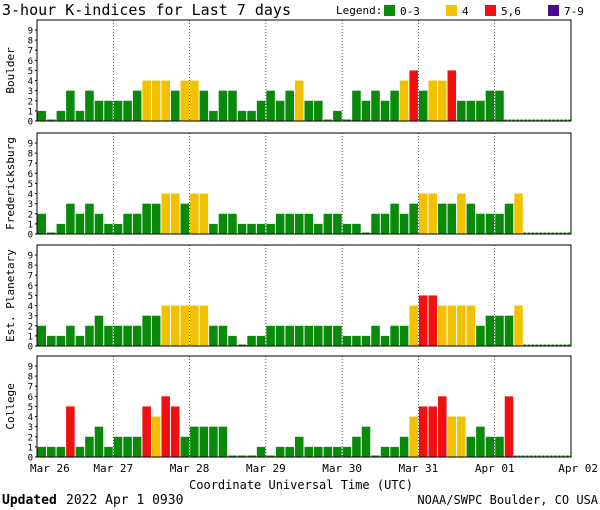 This screenshot has width=600, height=510. Describe the element at coordinates (30, 72) in the screenshot. I see `y-tick-label: 5` at that location.